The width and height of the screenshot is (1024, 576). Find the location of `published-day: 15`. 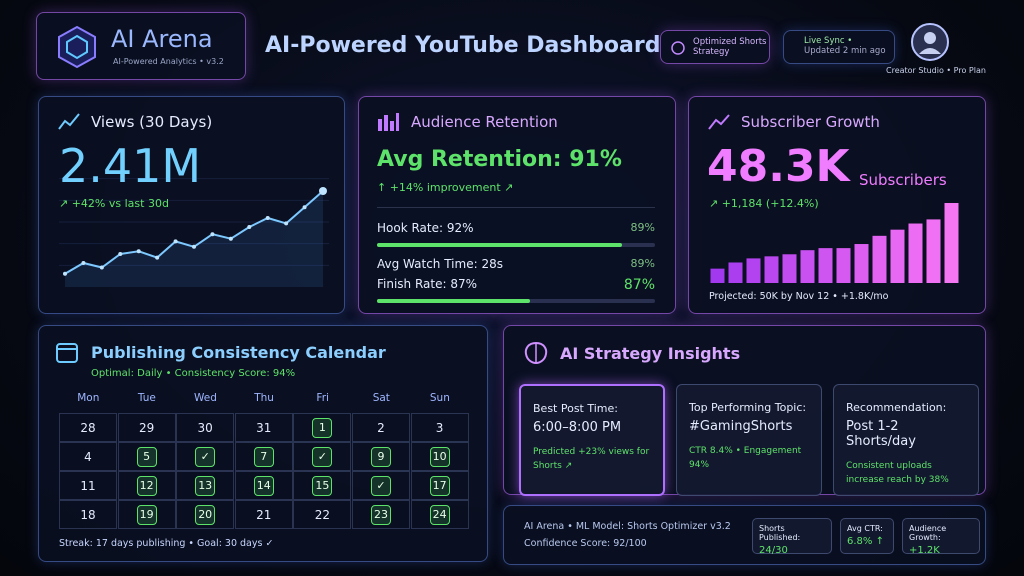

published-day: 15 is located at coordinates (322, 485).